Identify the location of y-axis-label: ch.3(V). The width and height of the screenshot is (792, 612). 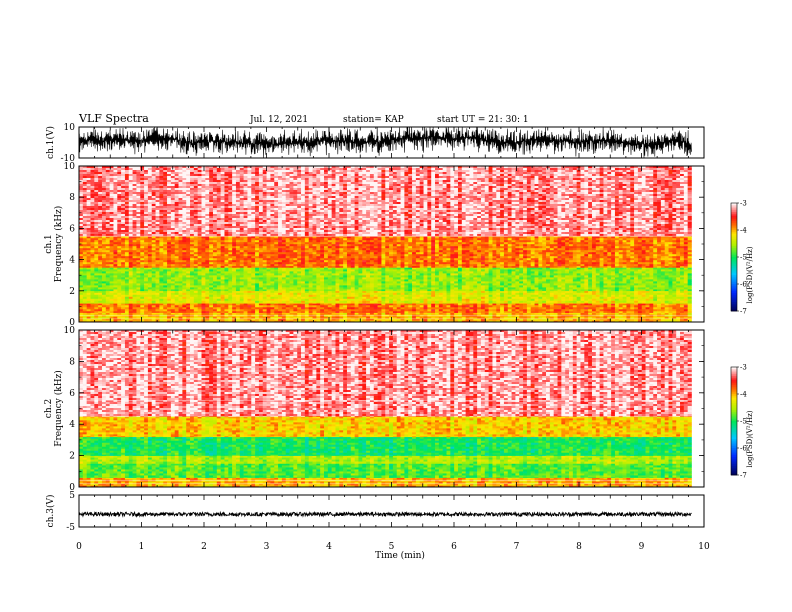
(50, 511).